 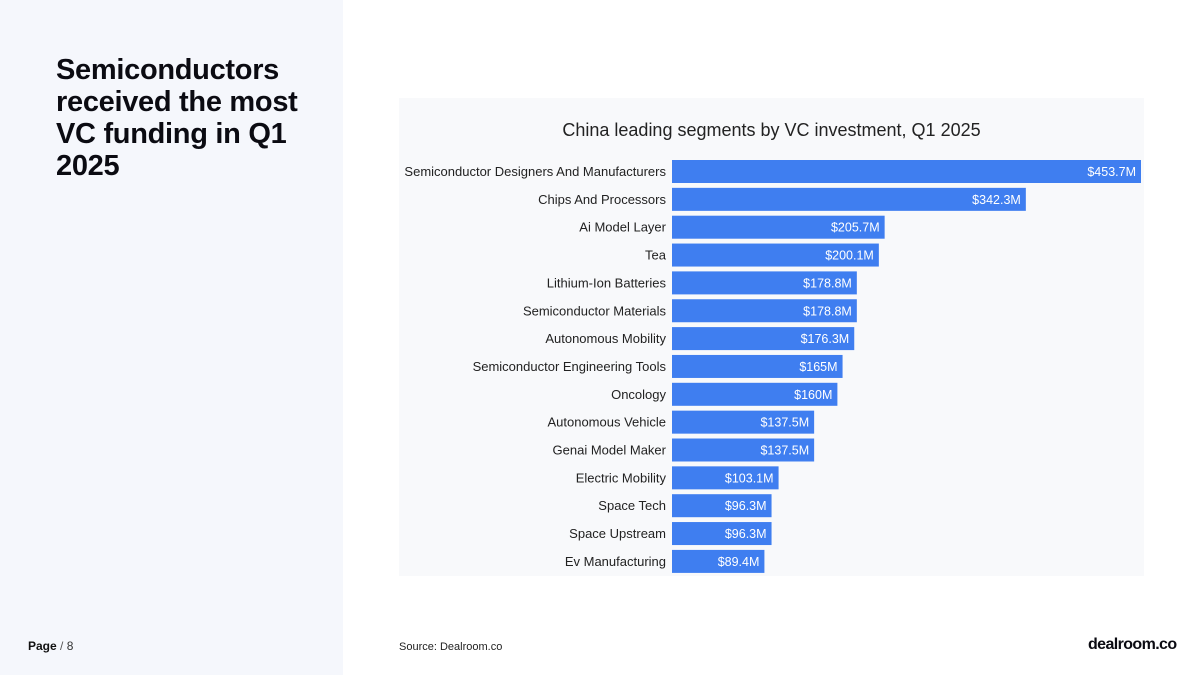 What do you see at coordinates (602, 199) in the screenshot?
I see `category-label: Chips And Processors` at bounding box center [602, 199].